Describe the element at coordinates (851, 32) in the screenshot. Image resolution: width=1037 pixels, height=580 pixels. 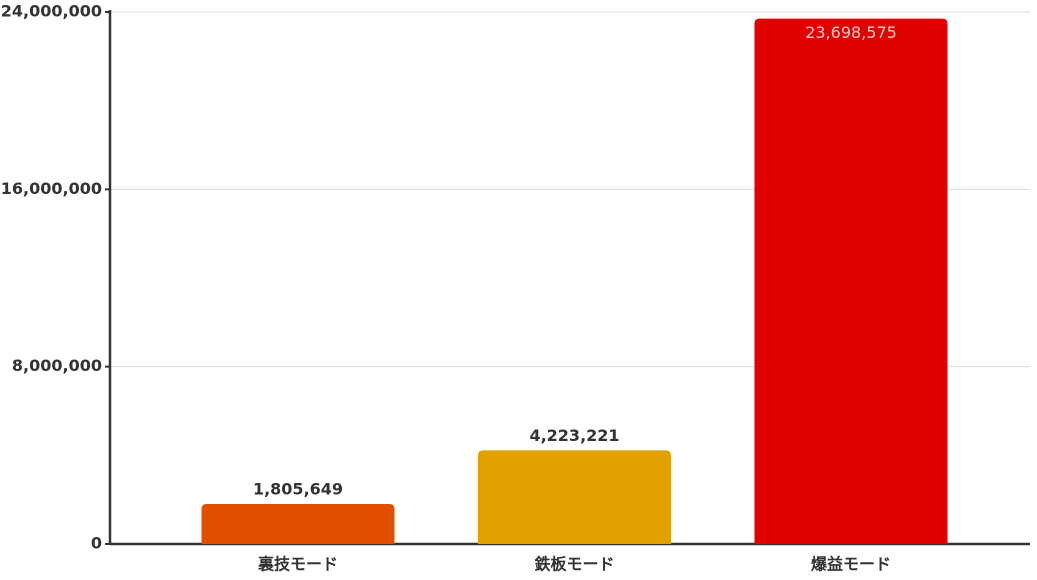
I see `value-label: 23,698,575` at that location.